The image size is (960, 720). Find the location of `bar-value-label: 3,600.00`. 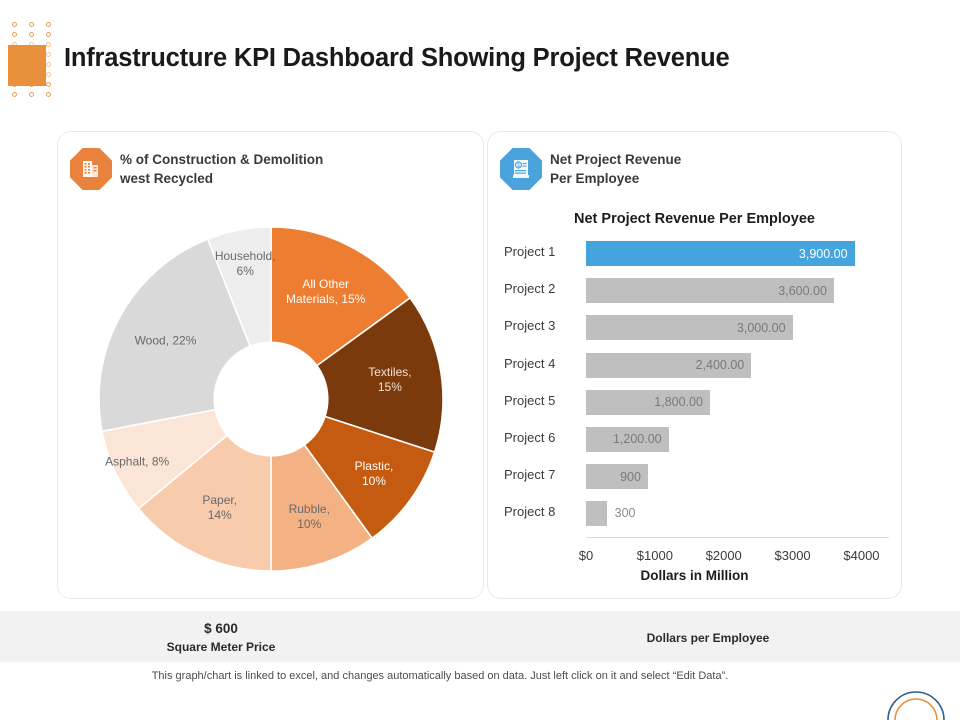

bar-value-label: 3,600.00 is located at coordinates (802, 290).